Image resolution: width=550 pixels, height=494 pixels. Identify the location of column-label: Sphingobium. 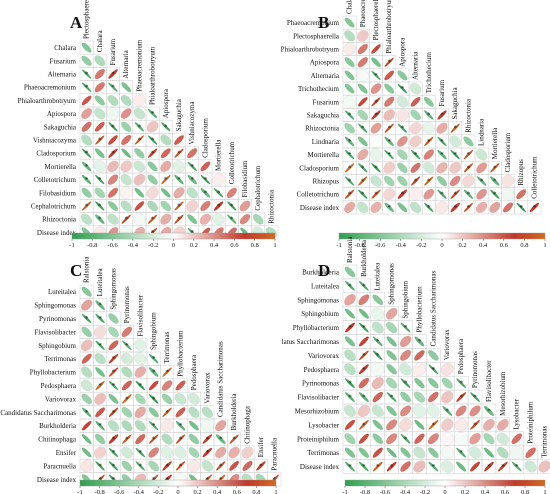
(406, 299).